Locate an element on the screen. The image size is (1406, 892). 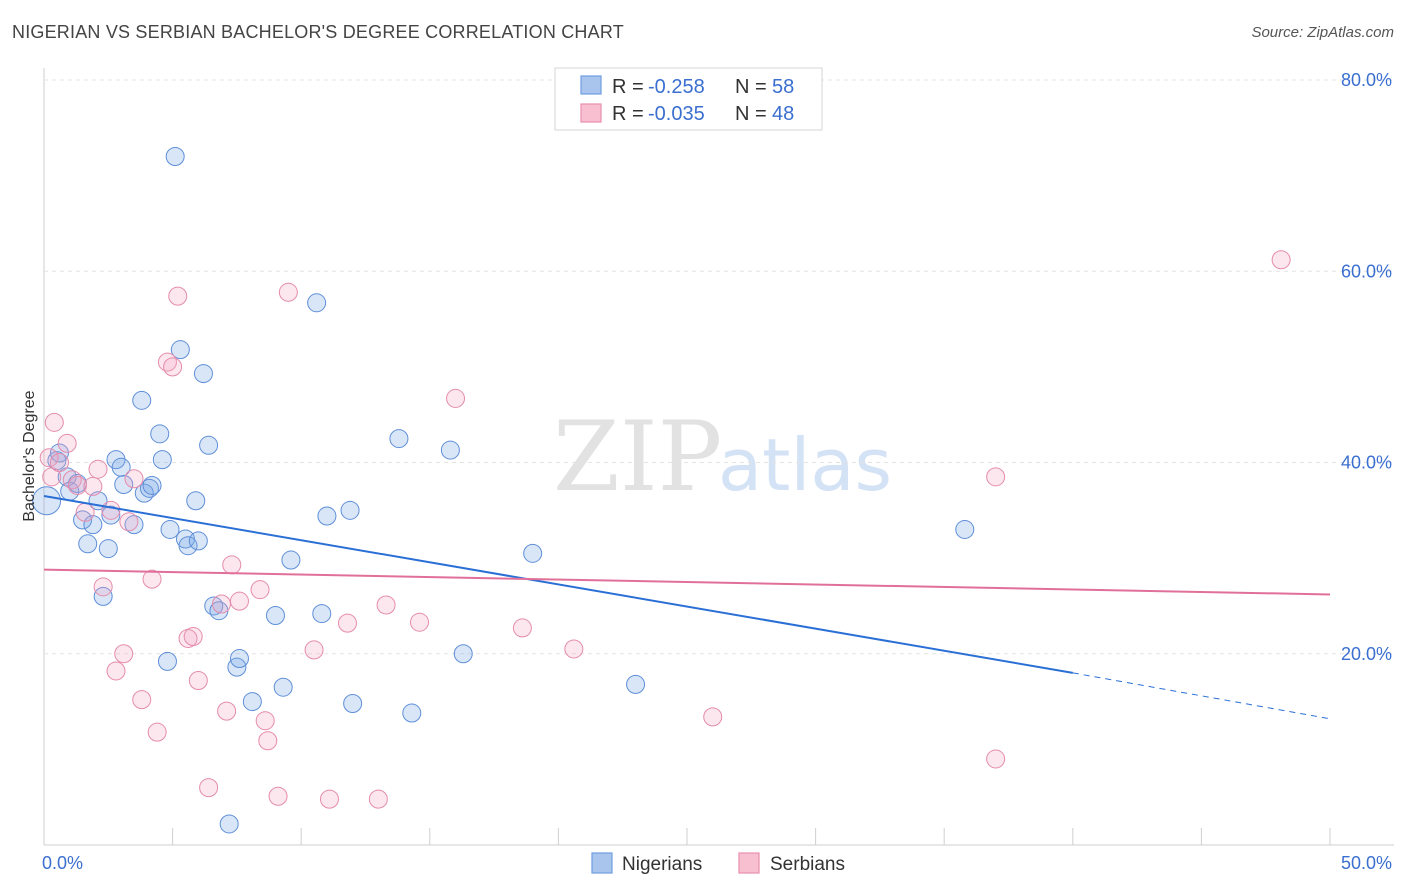
legend-n-label-nigerians: N = is located at coordinates (751, 87).